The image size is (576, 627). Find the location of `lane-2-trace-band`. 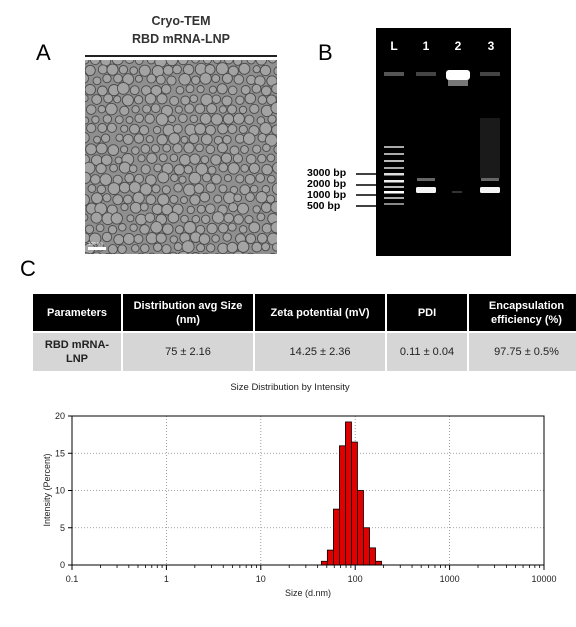

lane-2-trace-band is located at coordinates (457, 192).